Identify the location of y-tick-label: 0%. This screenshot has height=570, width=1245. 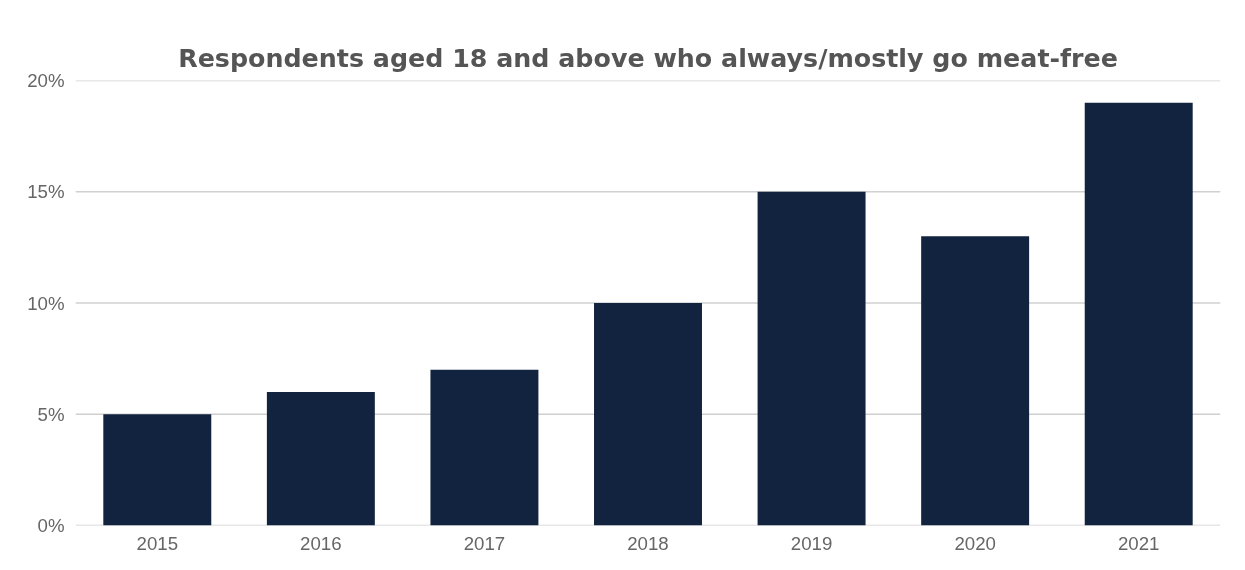
(51, 525).